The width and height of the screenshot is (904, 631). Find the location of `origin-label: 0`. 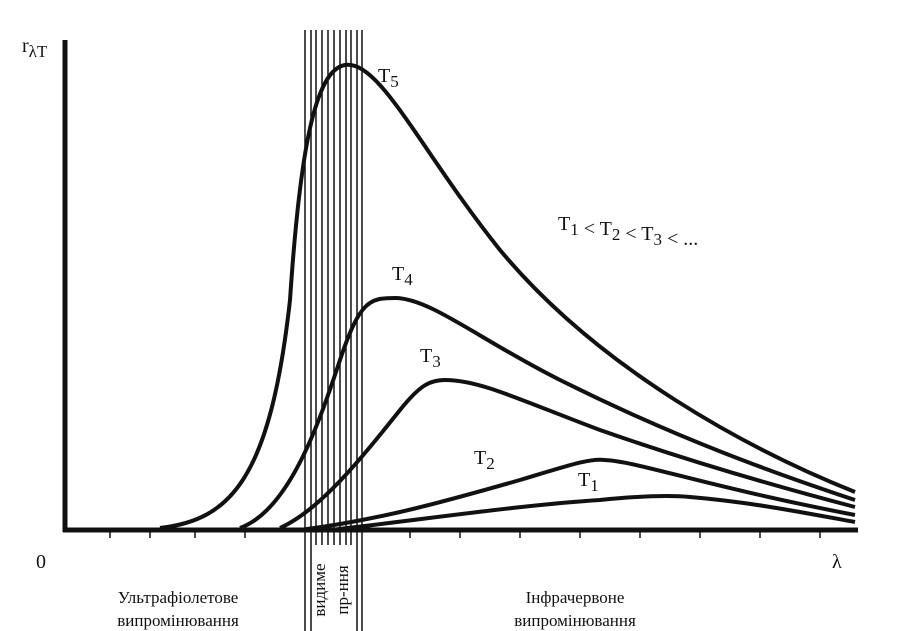

origin-label: 0 is located at coordinates (41, 562).